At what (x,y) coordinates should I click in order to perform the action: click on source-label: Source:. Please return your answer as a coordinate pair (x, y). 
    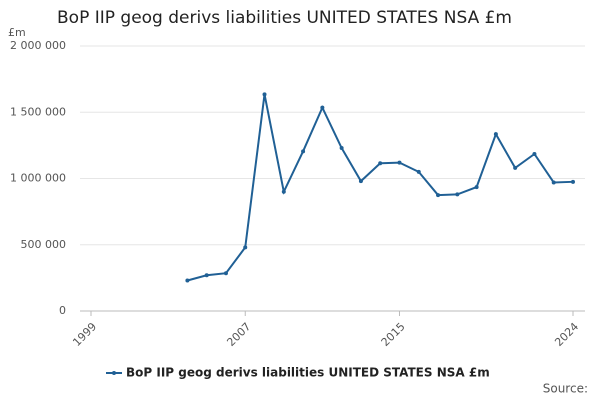
    Looking at the image, I should click on (565, 389).